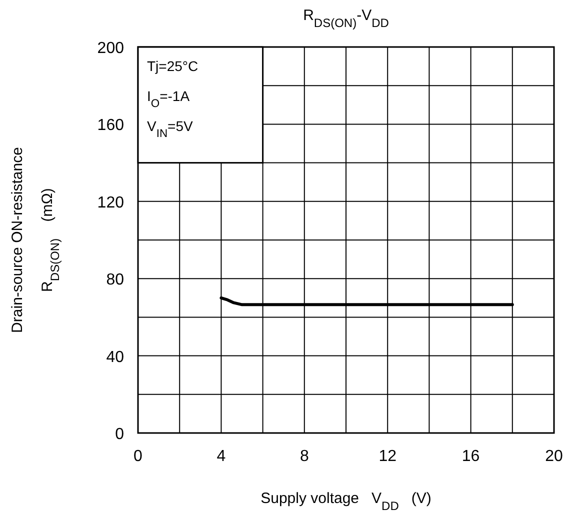 The height and width of the screenshot is (523, 571). I want to click on annotation: V$_{IN}$=5V, so click(170, 129).